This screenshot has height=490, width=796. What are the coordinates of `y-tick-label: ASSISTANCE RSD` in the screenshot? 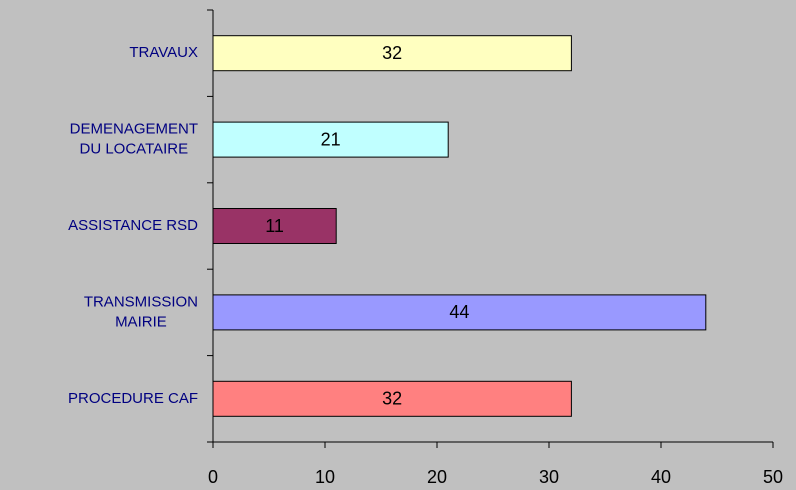 It's located at (133, 225).